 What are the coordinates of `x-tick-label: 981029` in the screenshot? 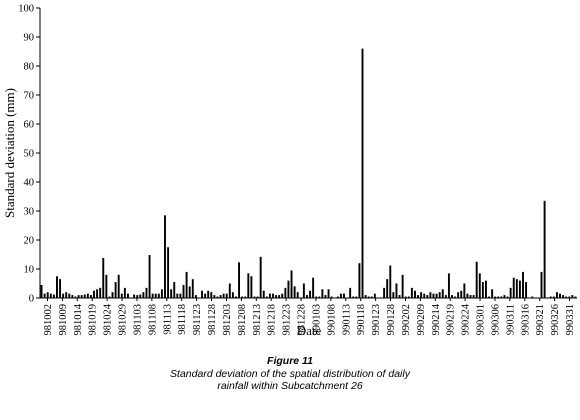 It's located at (123, 320).